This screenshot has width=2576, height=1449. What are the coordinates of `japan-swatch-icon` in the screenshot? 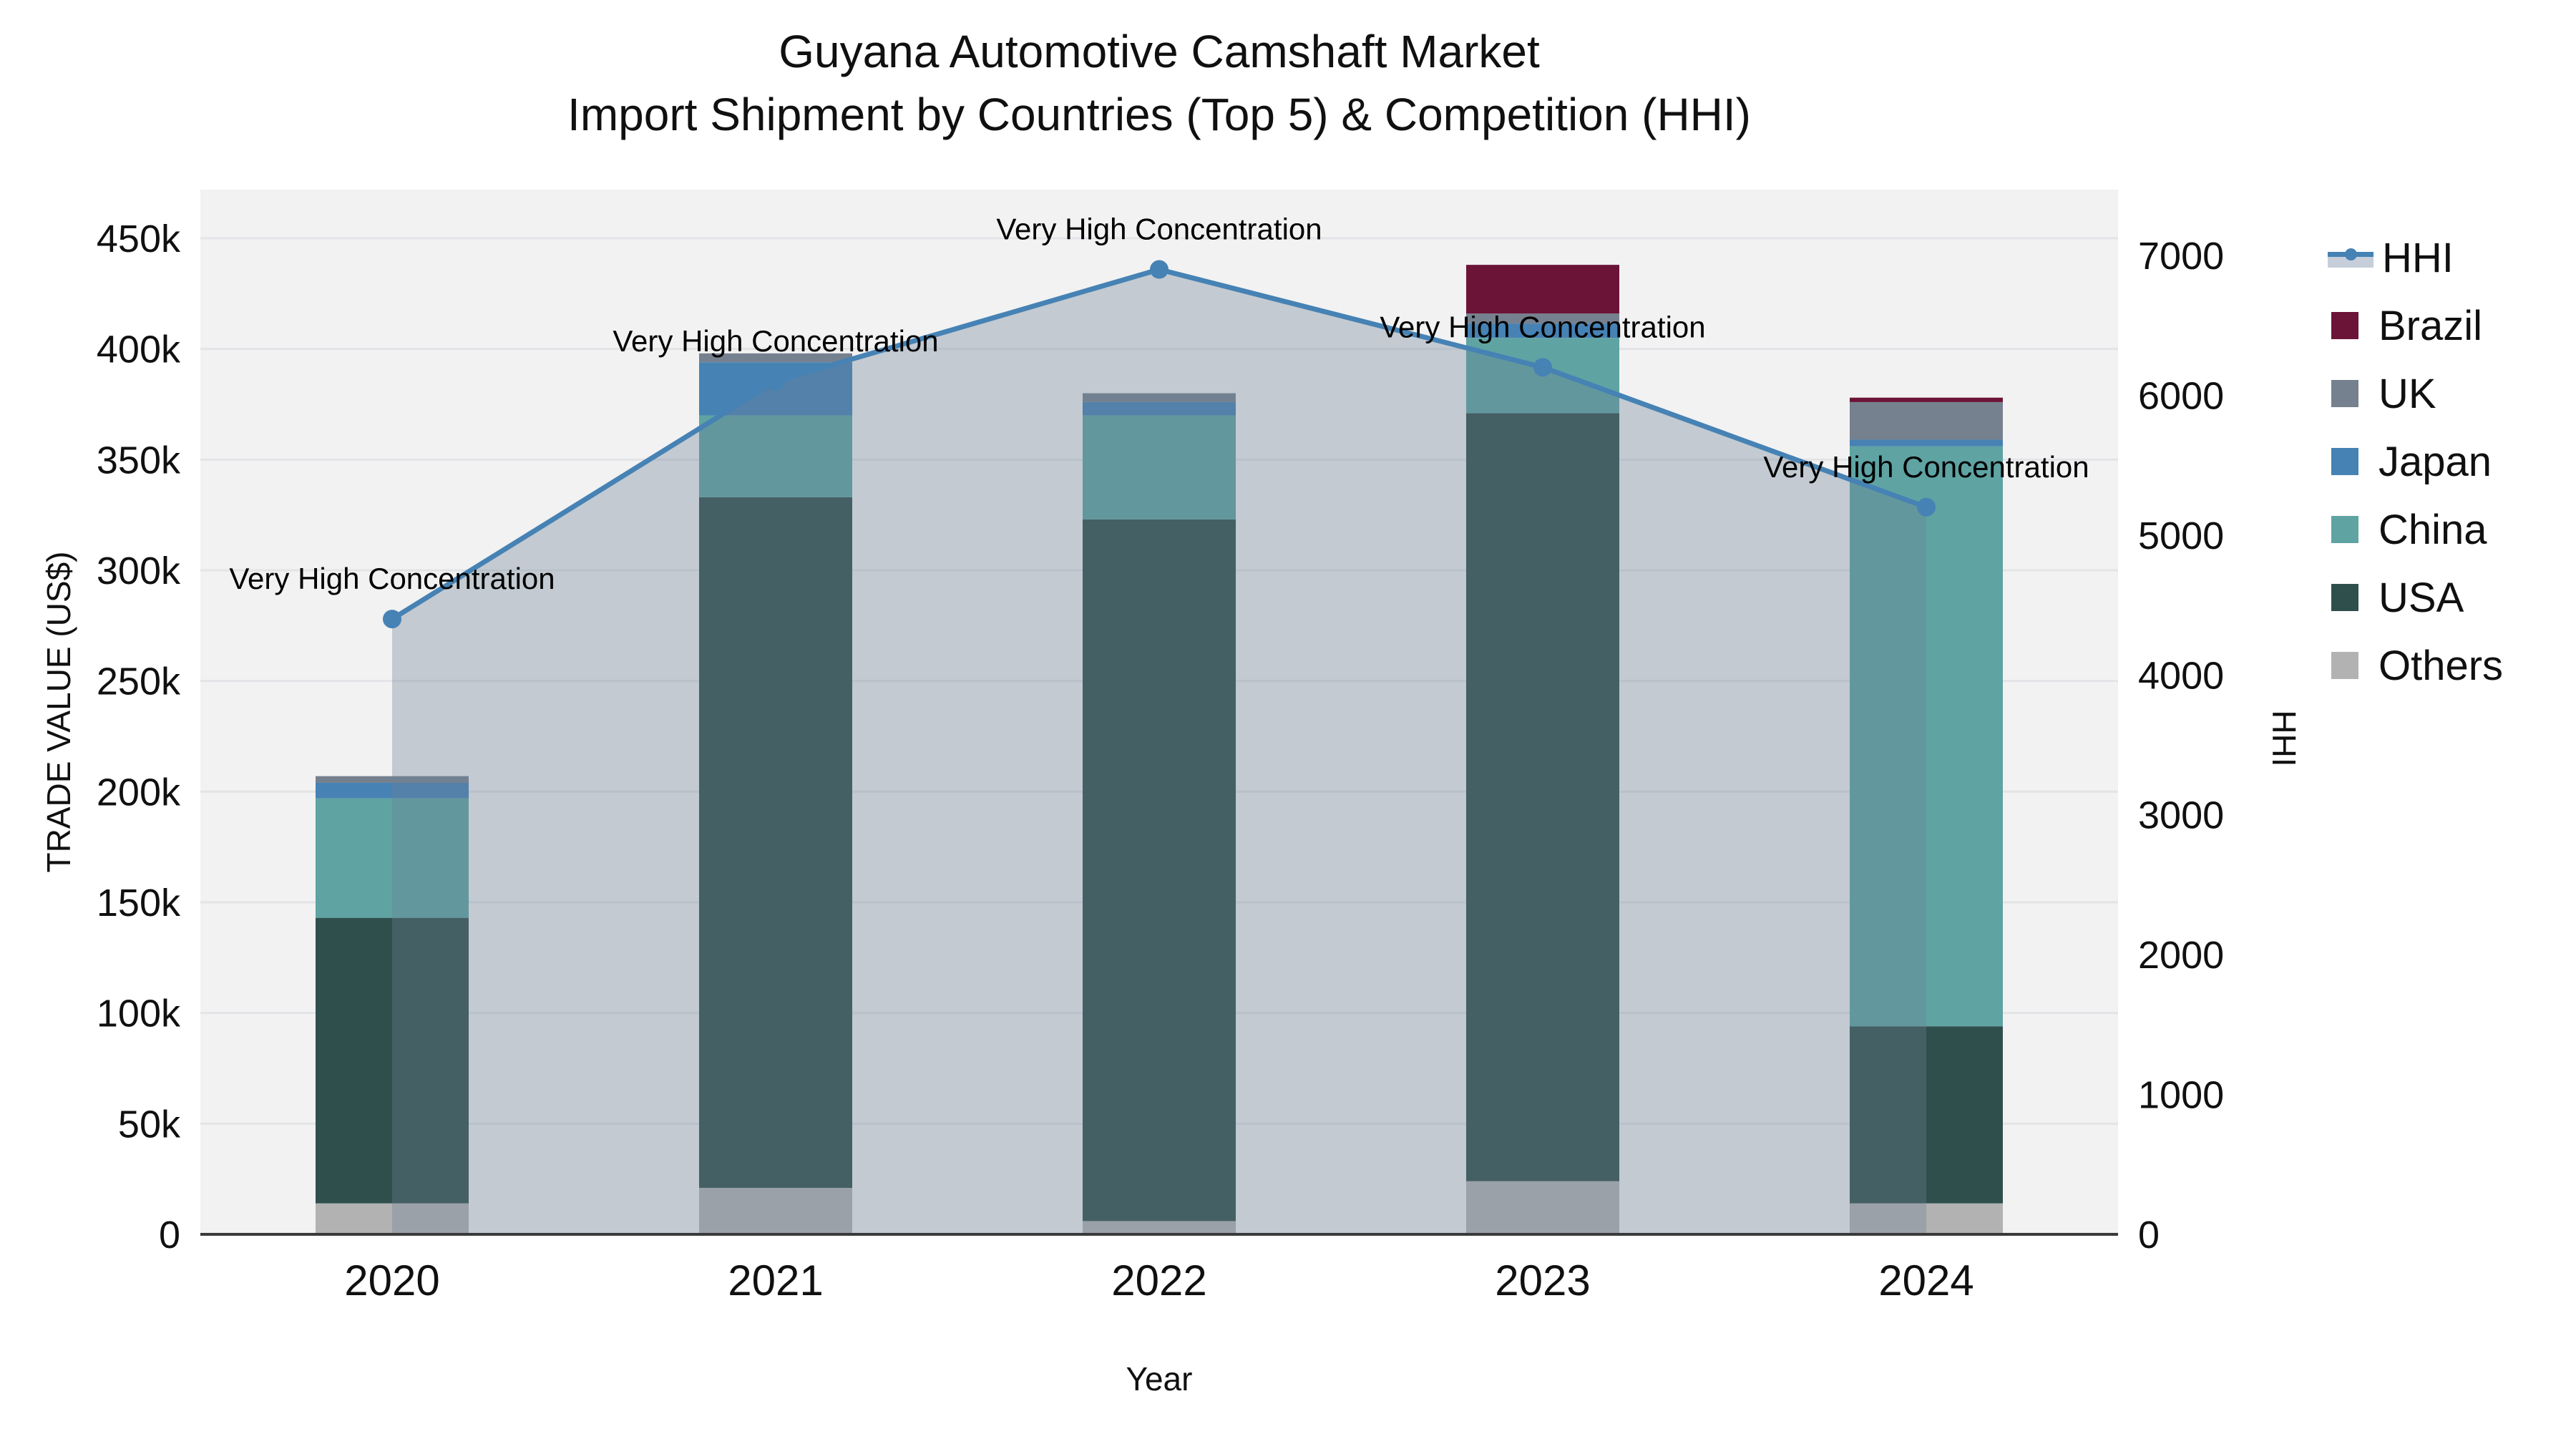 It's located at (2344, 461).